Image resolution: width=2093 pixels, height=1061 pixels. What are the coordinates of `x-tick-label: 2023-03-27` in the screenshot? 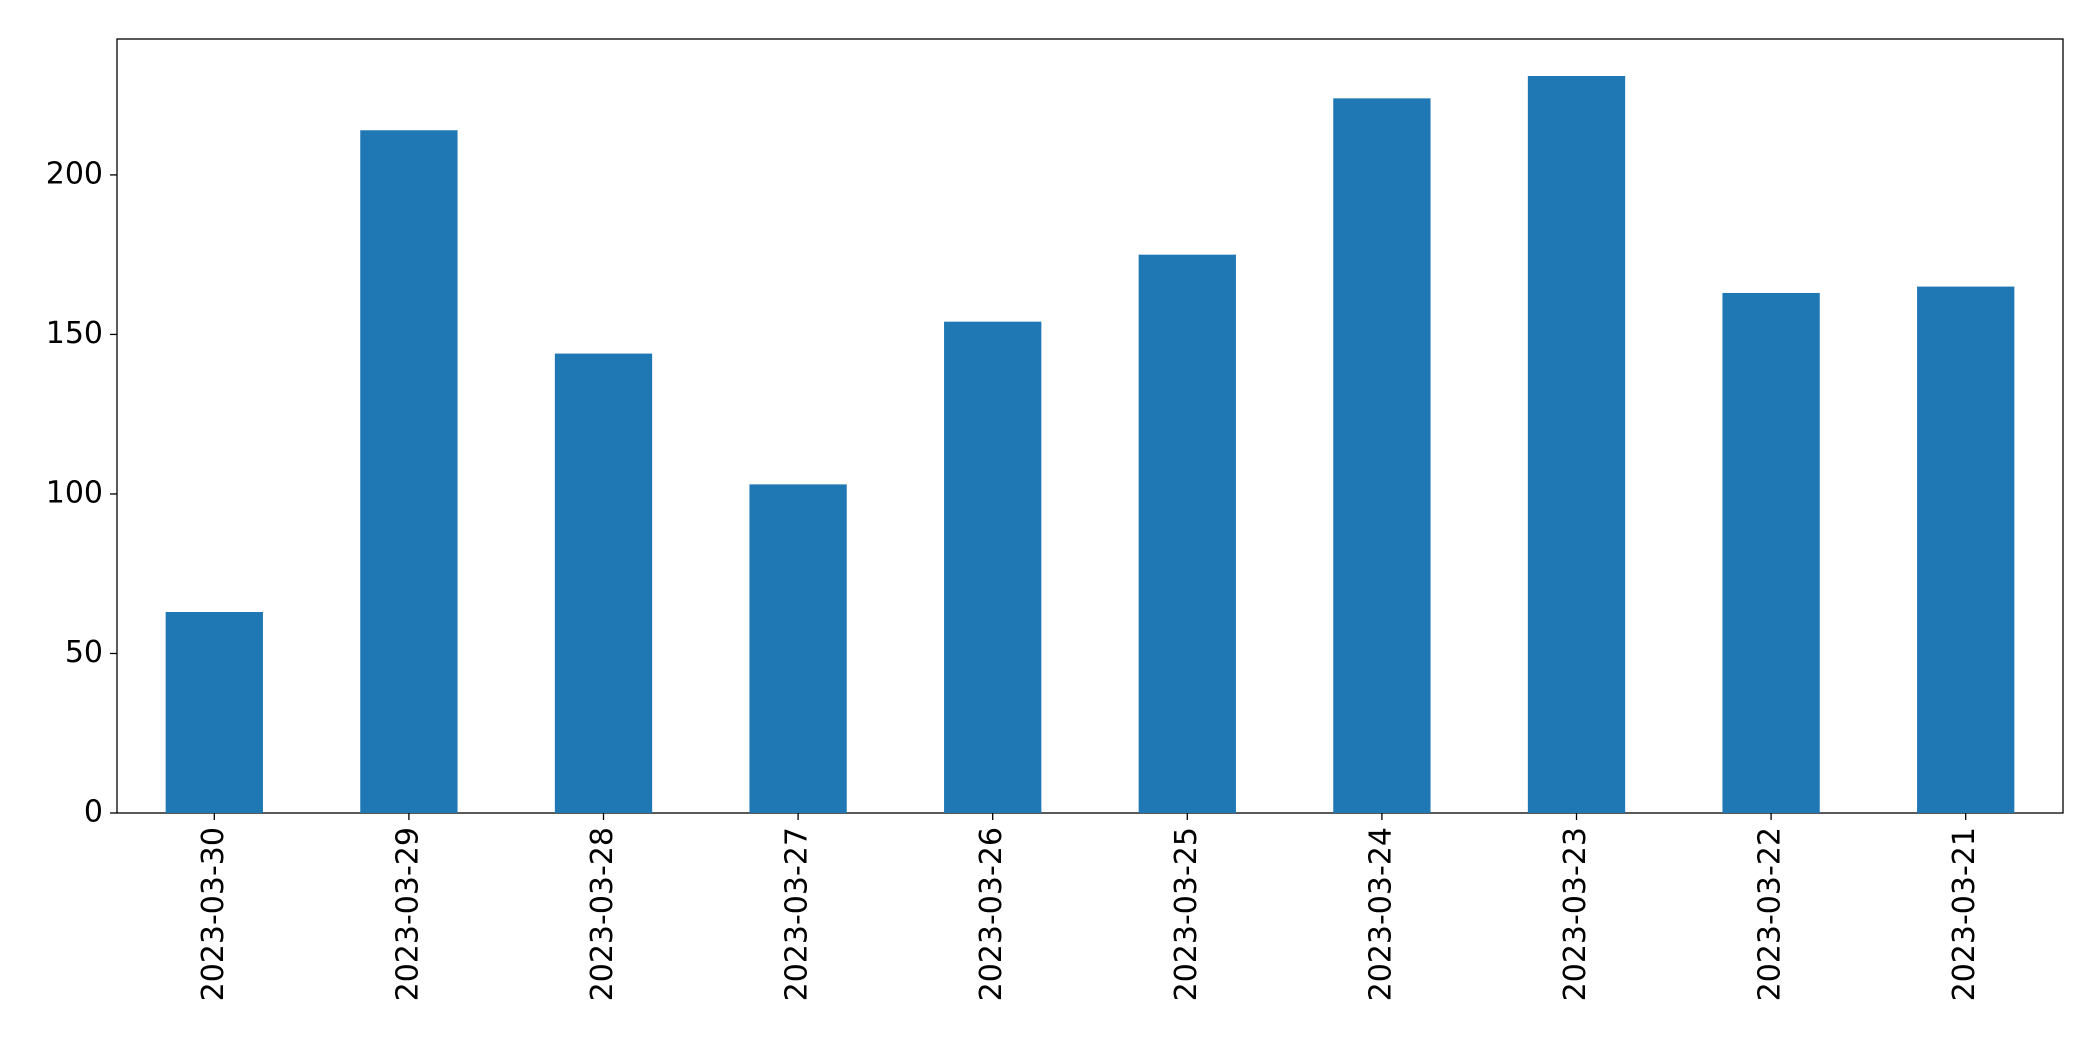 It's located at (797, 914).